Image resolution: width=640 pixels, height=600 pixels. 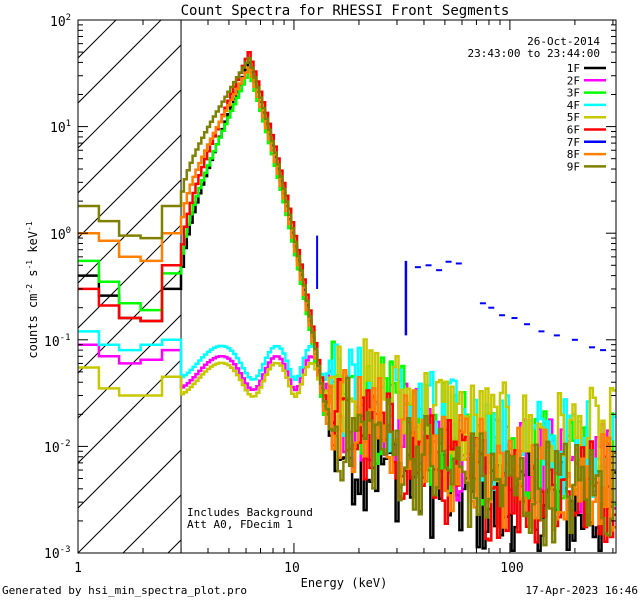 I want to click on legend-label-9F: 9F, so click(x=573, y=166).